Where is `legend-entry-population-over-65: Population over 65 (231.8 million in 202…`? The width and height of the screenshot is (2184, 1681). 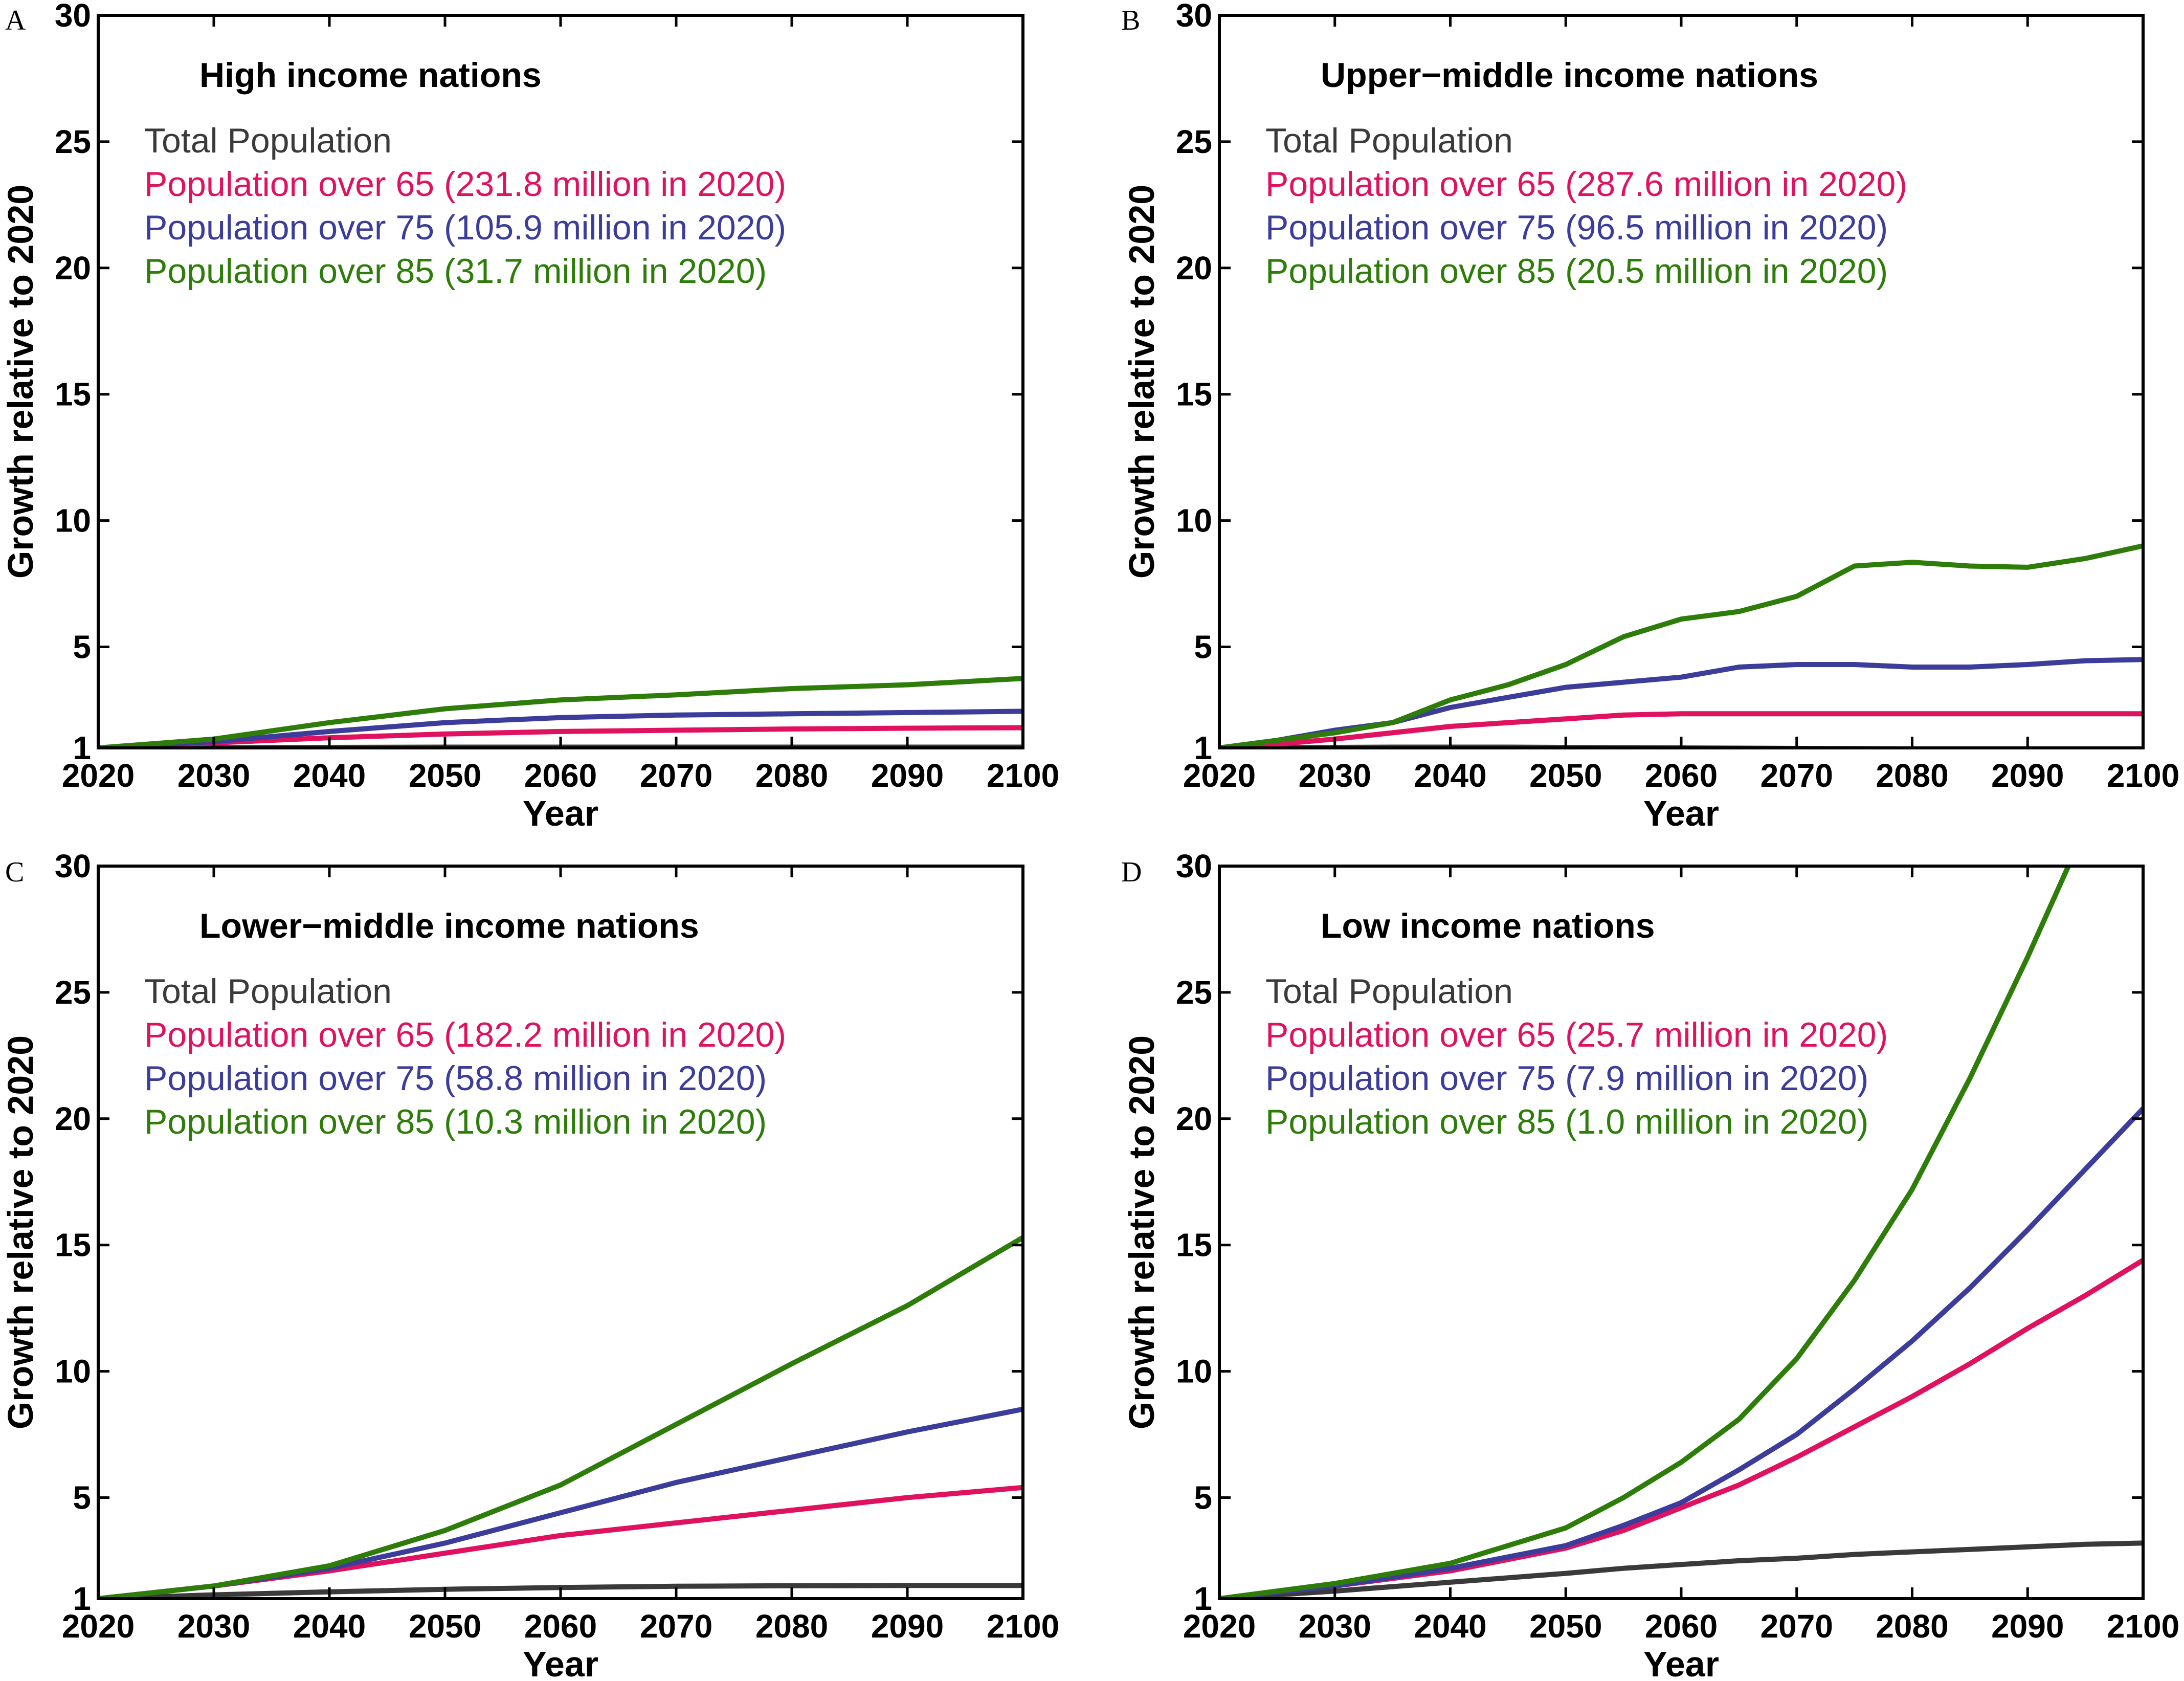
legend-entry-population-over-65: Population over 65 (231.8 million in 202… is located at coordinates (465, 184).